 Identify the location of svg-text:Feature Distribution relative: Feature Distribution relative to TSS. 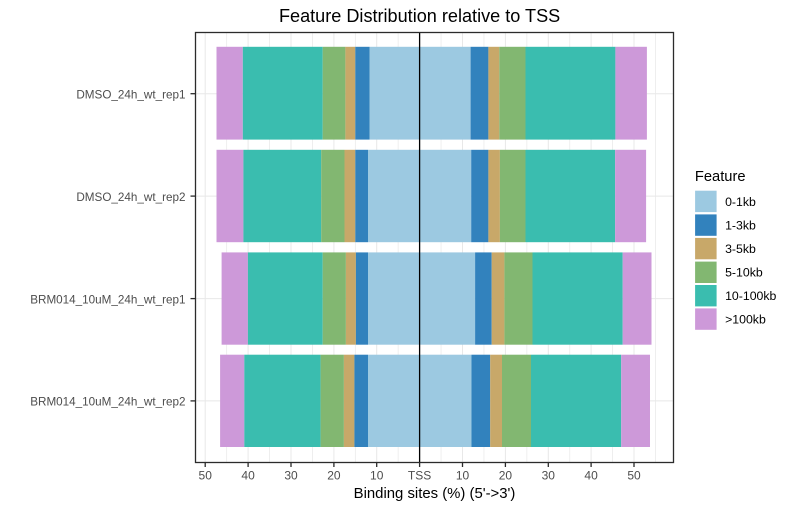
(419, 16).